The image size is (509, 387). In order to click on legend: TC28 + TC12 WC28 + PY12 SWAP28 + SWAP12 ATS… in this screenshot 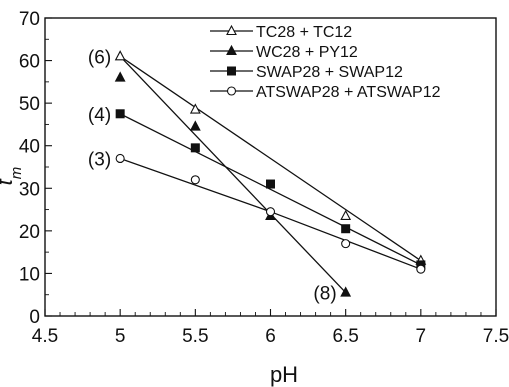, I will do `click(325, 62)`.